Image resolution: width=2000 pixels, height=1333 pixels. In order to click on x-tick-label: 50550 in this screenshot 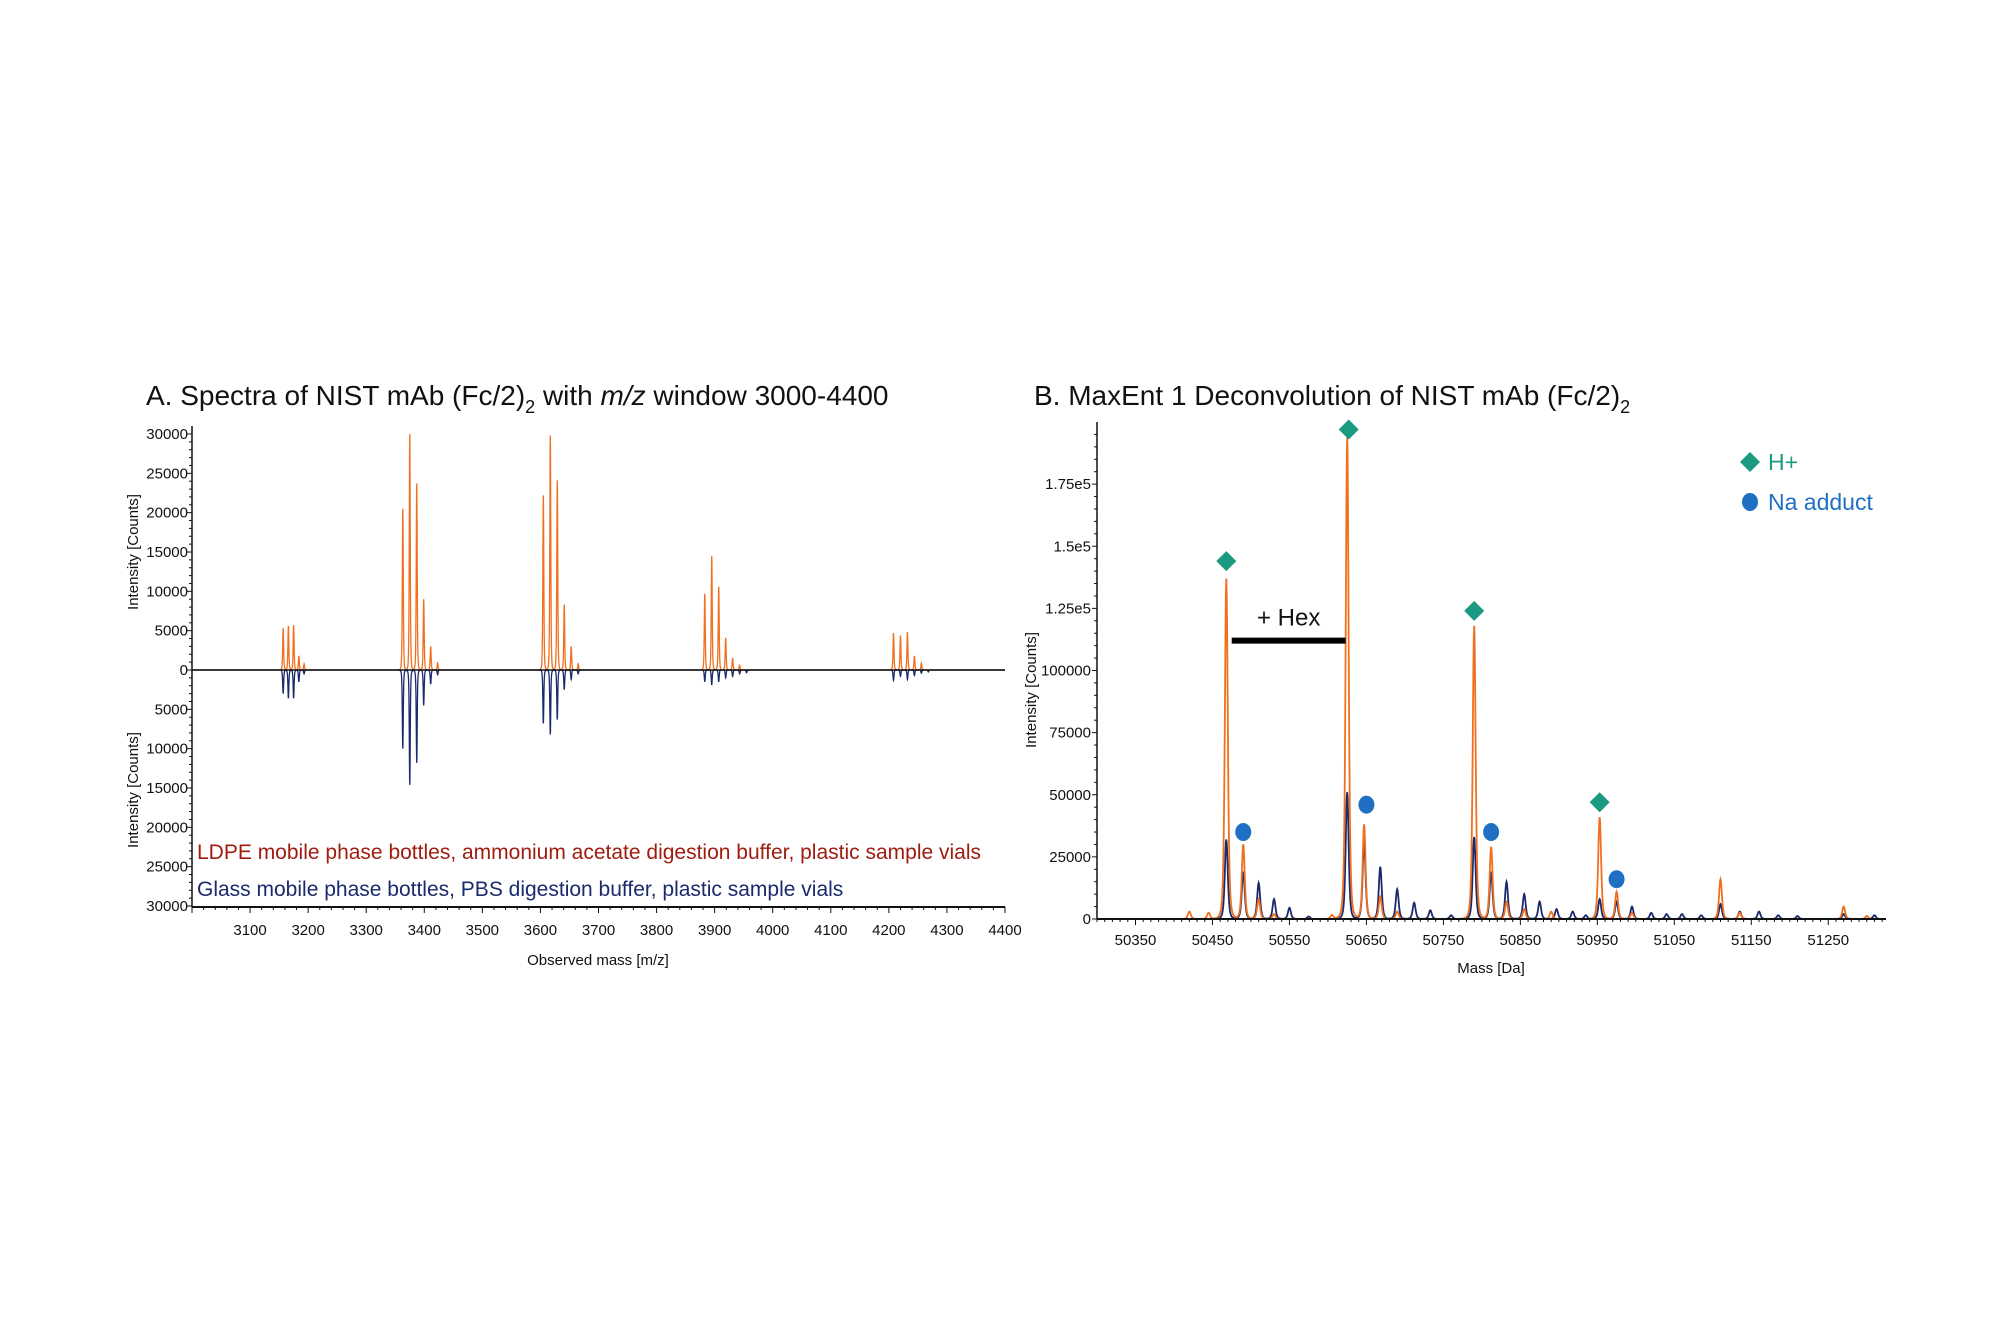, I will do `click(1290, 940)`.